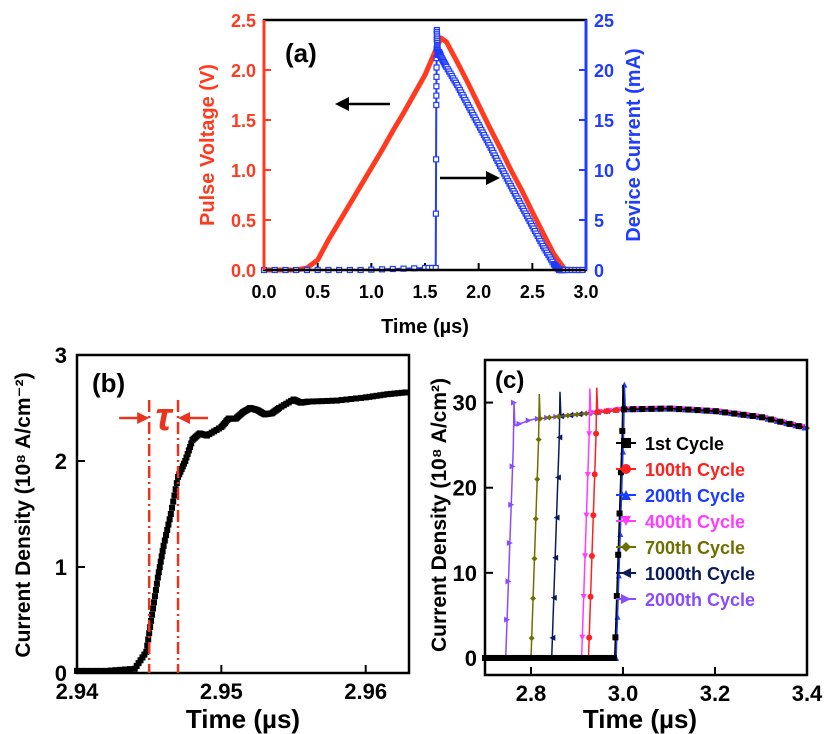  What do you see at coordinates (465, 488) in the screenshot?
I see `y-tick-label: 20` at bounding box center [465, 488].